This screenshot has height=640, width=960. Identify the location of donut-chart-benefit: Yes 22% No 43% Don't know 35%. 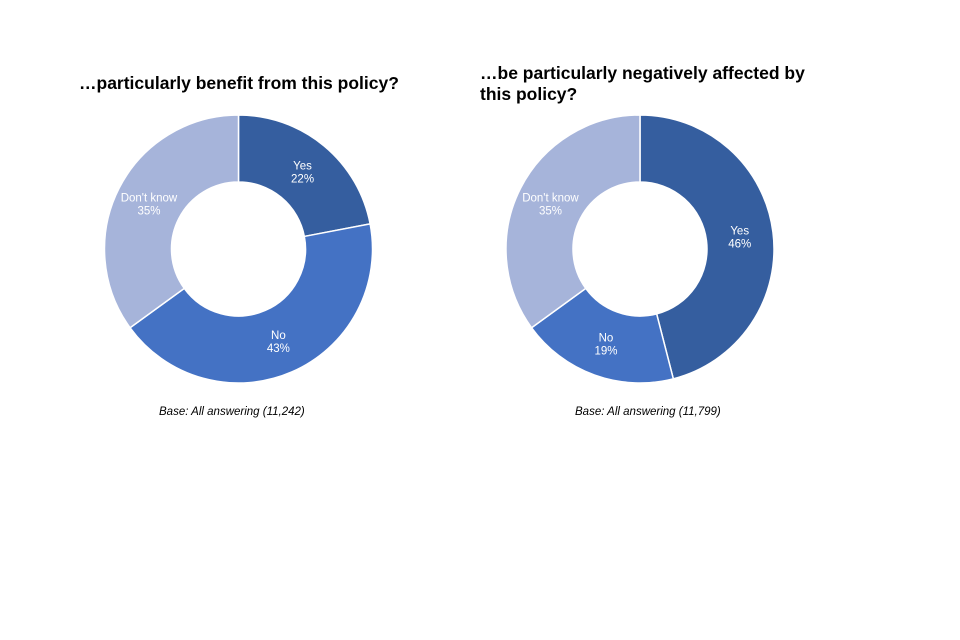
(238, 249).